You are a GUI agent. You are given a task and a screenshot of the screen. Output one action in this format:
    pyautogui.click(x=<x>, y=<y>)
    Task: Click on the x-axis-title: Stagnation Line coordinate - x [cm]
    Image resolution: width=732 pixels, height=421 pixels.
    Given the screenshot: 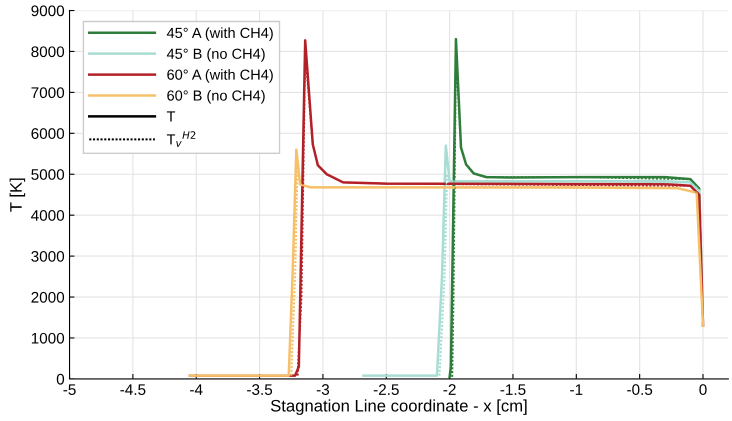 What is the action you would take?
    pyautogui.click(x=398, y=407)
    